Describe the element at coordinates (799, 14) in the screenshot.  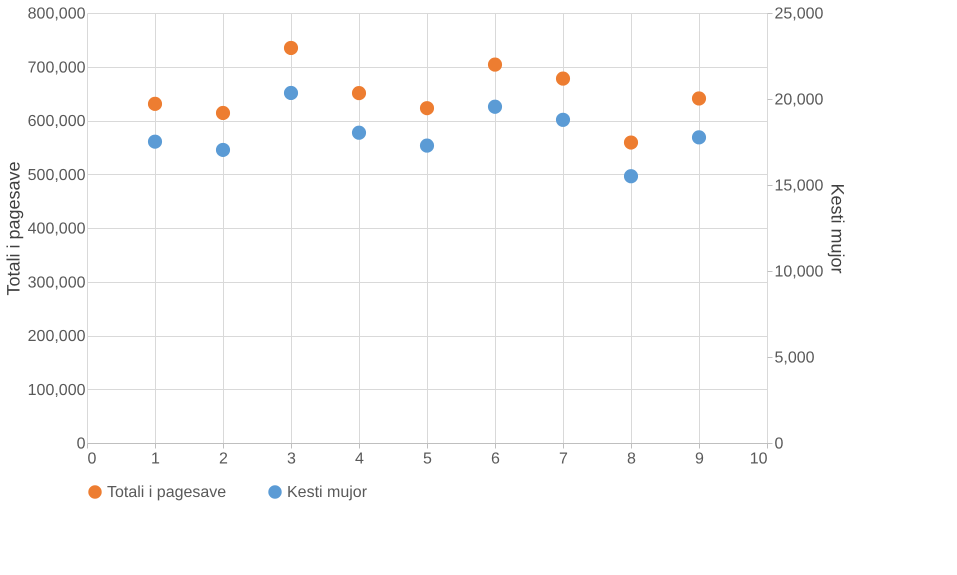
I see `y2-tick-label: 25,000` at that location.